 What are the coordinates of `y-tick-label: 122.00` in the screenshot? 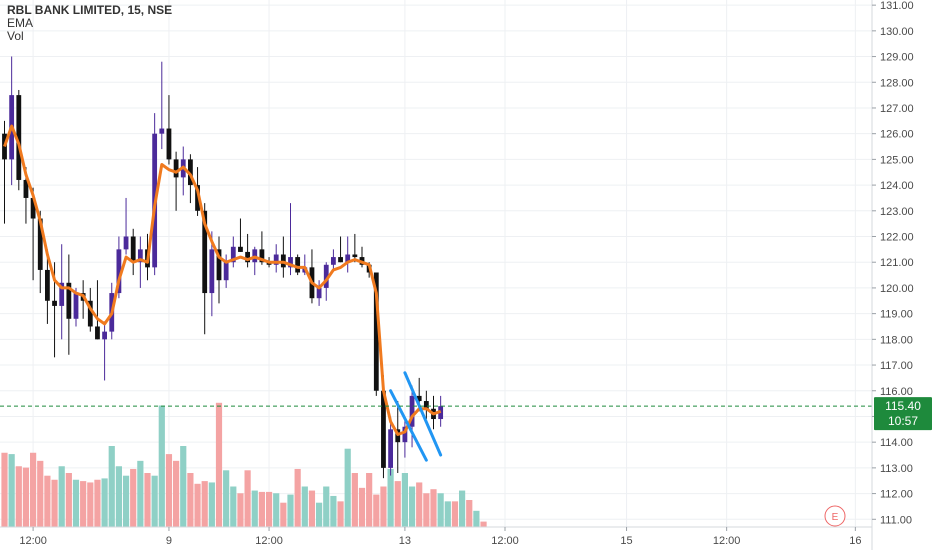 It's located at (897, 238).